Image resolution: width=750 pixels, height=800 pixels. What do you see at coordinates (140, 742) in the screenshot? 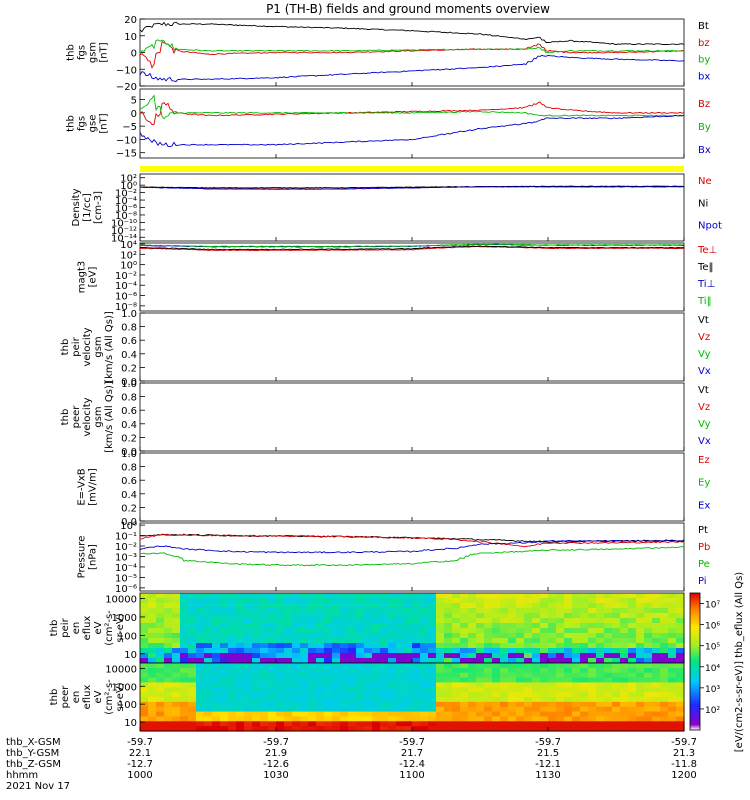
I see `footer-x-value: -59.7` at bounding box center [140, 742].